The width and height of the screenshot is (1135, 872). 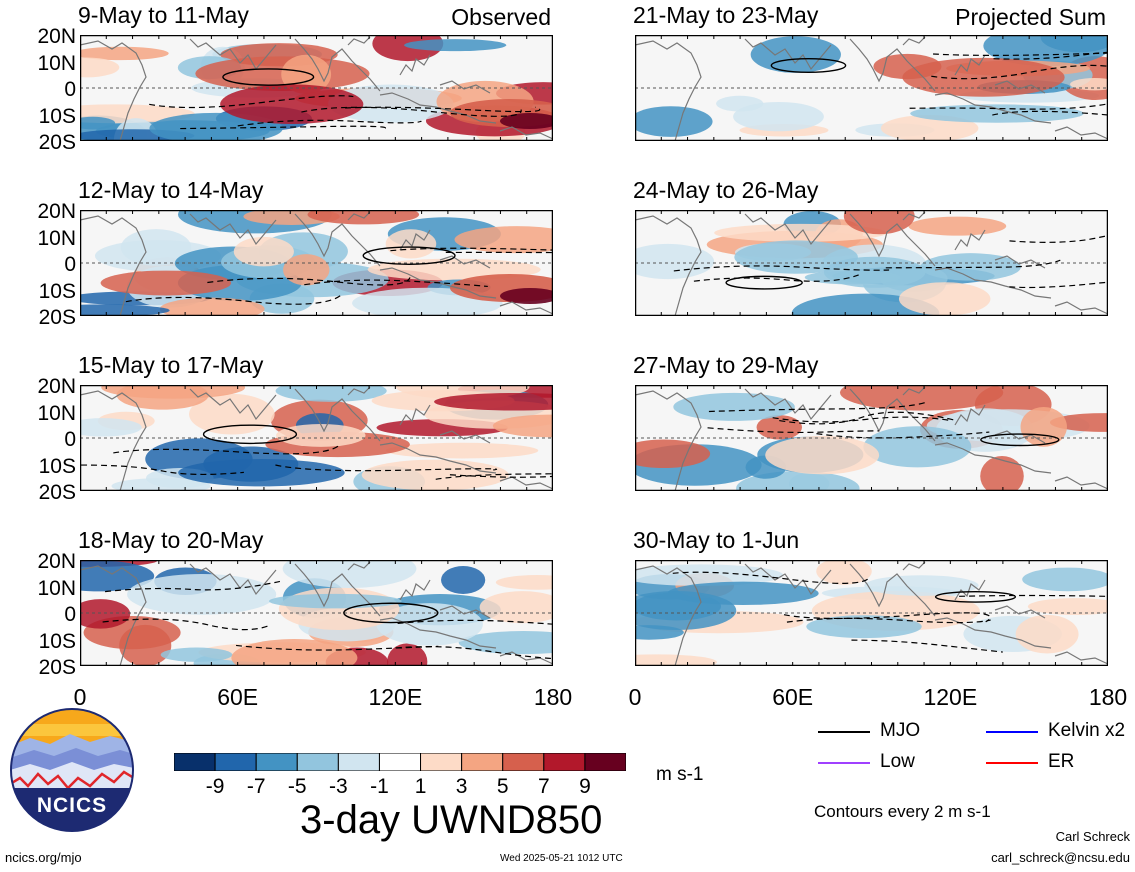 I want to click on colorbar-tick-label: -9, so click(x=215, y=786).